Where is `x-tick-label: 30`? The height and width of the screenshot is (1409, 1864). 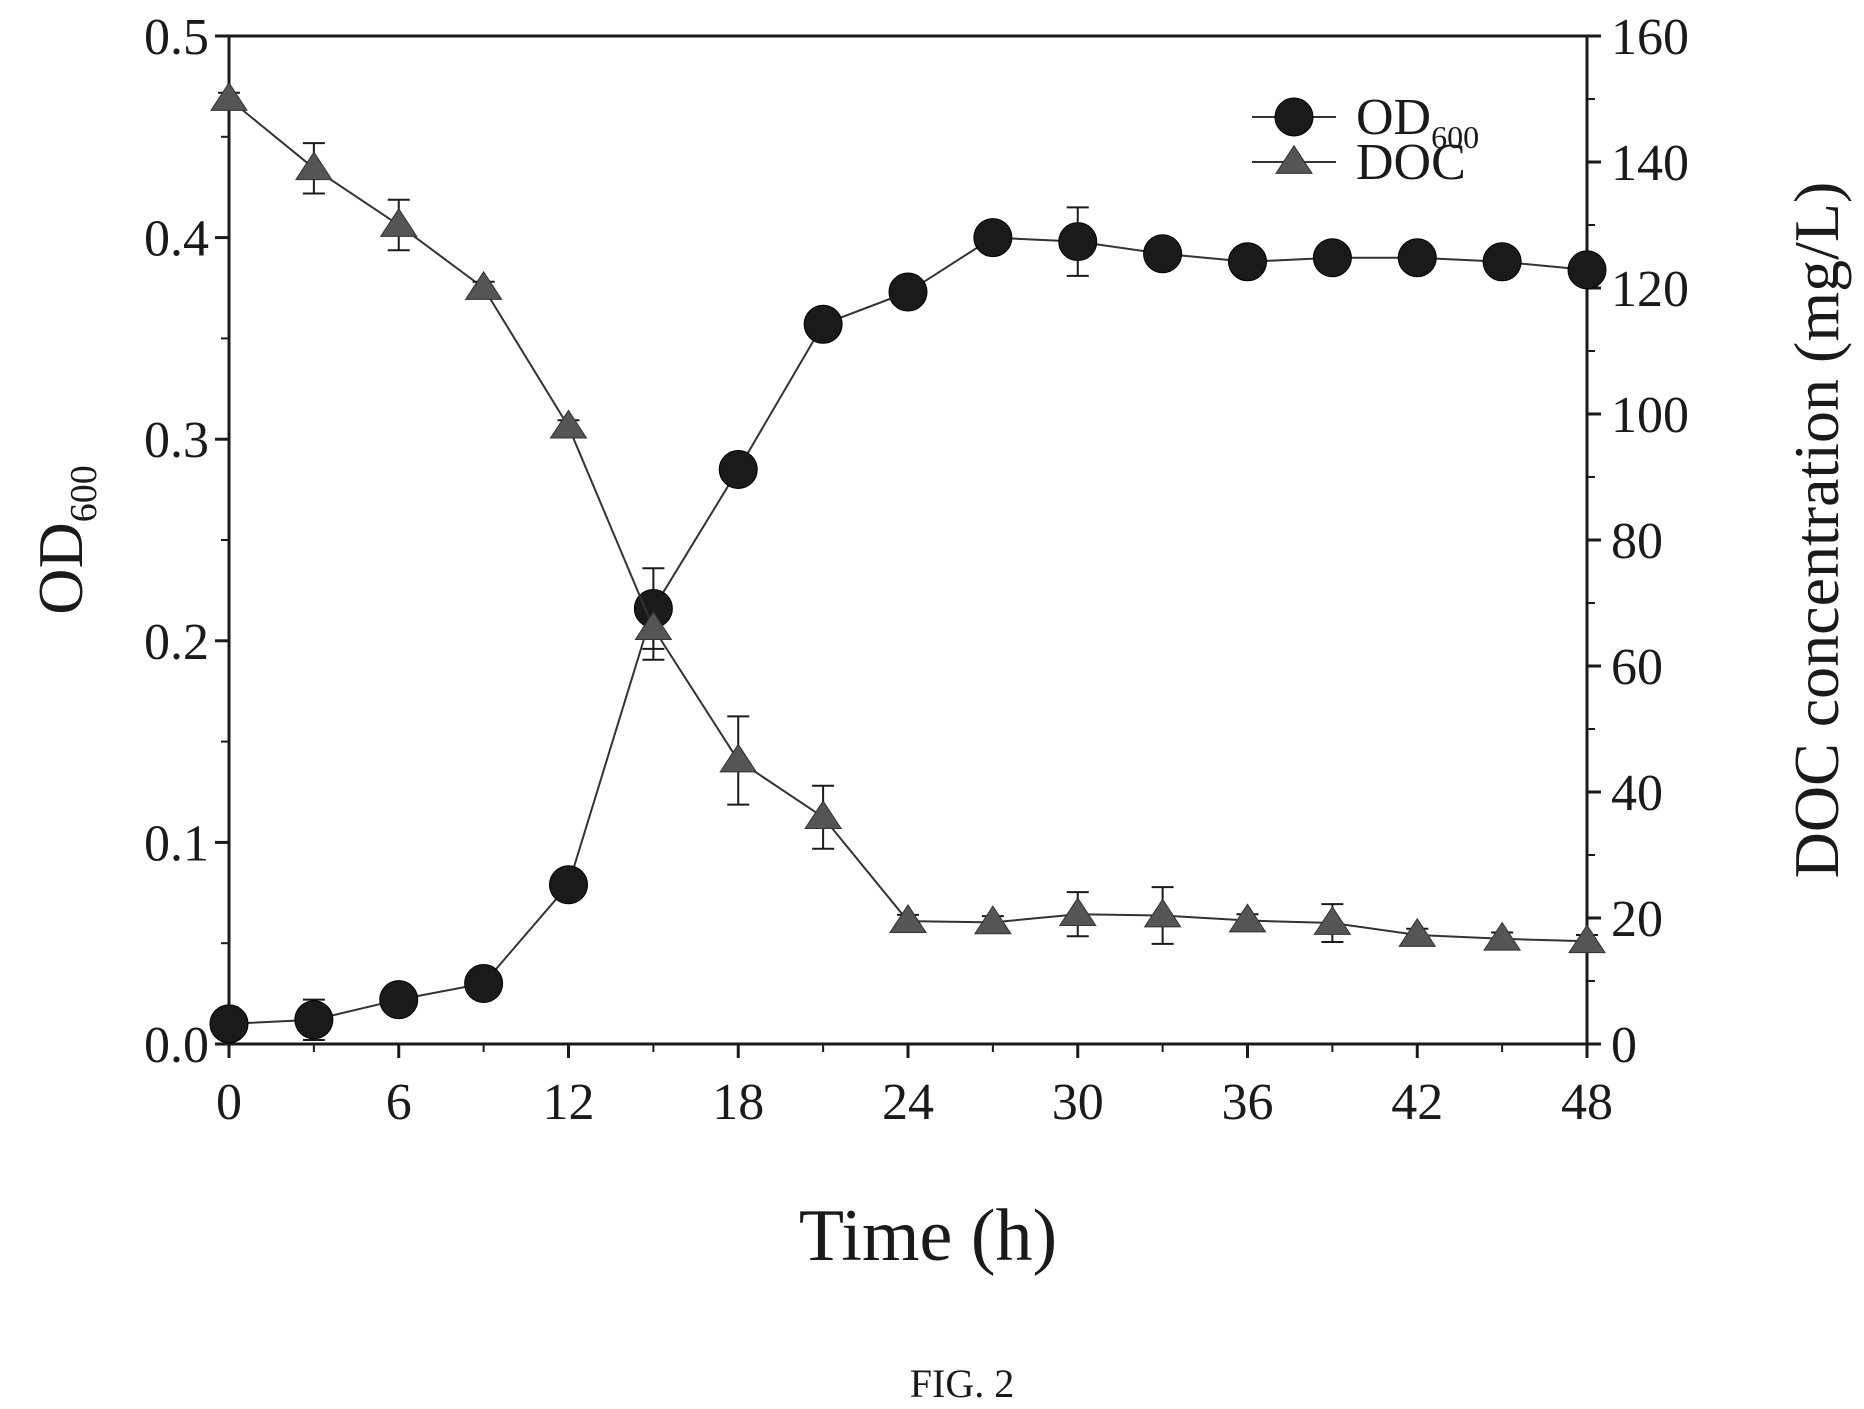
x-tick-label: 30 is located at coordinates (1078, 1102).